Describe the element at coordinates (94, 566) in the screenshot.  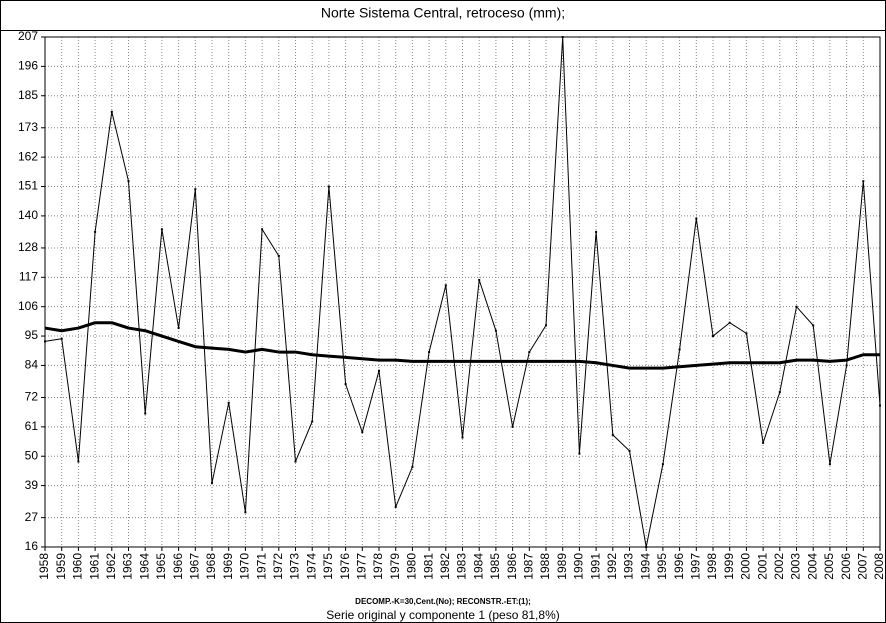
I see `x-tick-label: 1961` at that location.